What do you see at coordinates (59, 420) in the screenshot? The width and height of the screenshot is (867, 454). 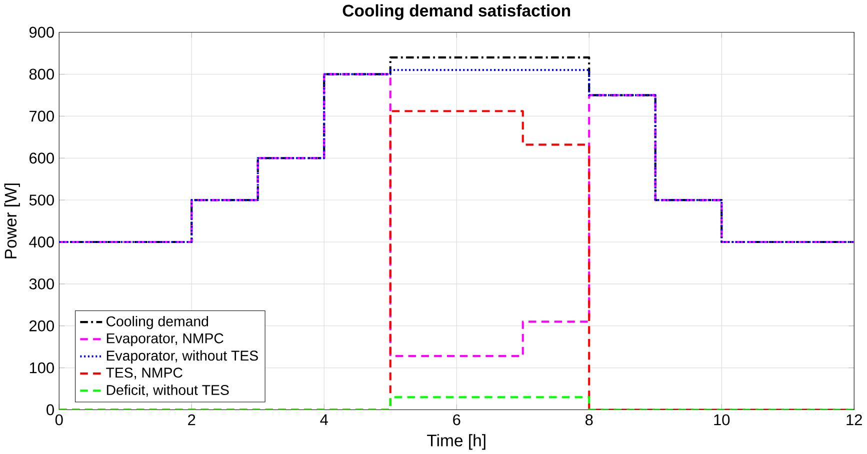 I see `x-tick-label: 0` at bounding box center [59, 420].